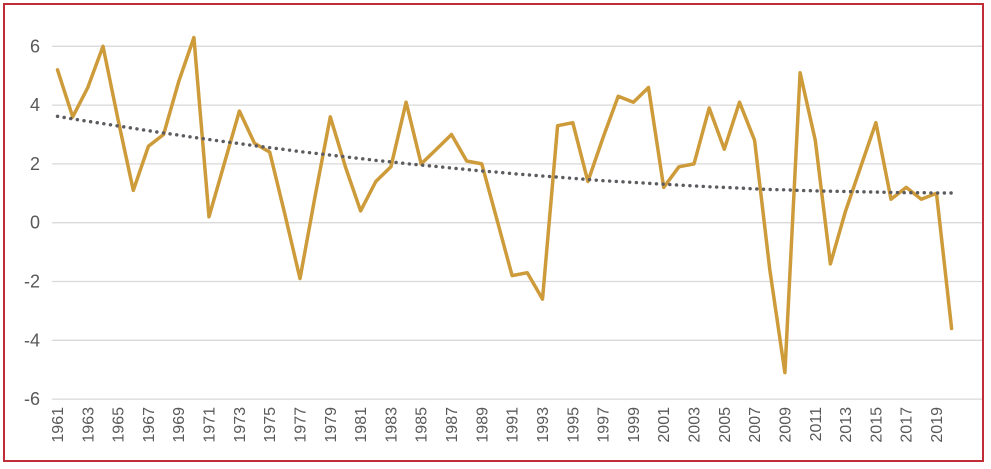  What do you see at coordinates (816, 424) in the screenshot?
I see `x-tick-label: 2011` at bounding box center [816, 424].